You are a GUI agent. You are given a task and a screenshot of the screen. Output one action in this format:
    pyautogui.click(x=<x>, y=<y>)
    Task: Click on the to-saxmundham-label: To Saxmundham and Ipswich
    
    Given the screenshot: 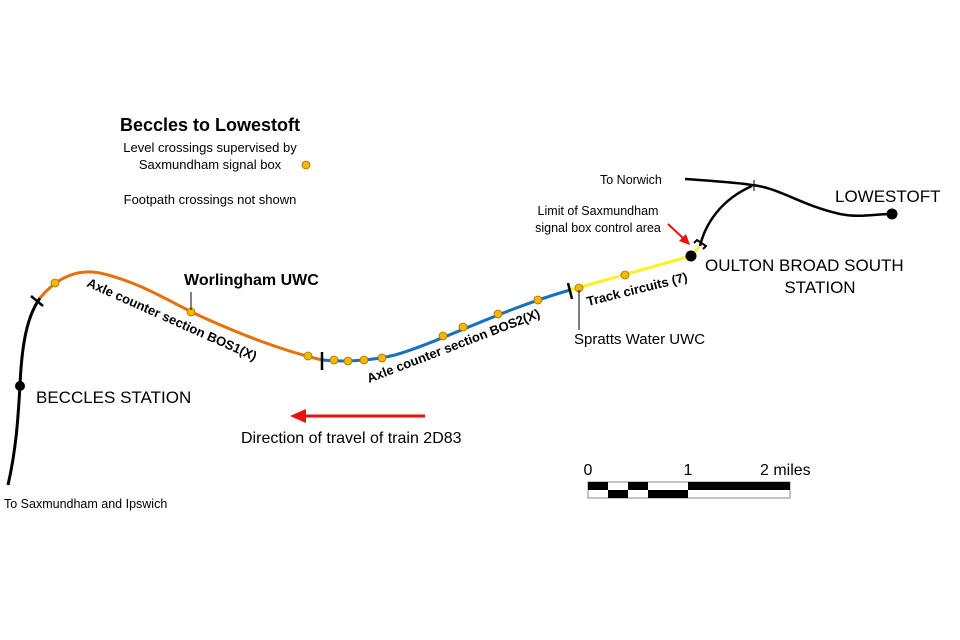 What is the action you would take?
    pyautogui.click(x=85, y=504)
    